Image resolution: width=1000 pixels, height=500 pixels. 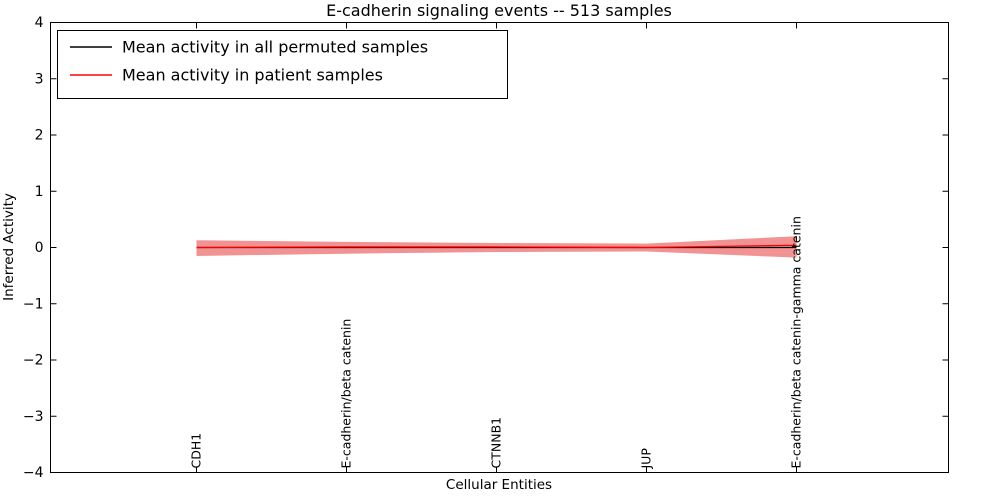 What do you see at coordinates (33, 417) in the screenshot?
I see `y-tick-label: −3` at bounding box center [33, 417].